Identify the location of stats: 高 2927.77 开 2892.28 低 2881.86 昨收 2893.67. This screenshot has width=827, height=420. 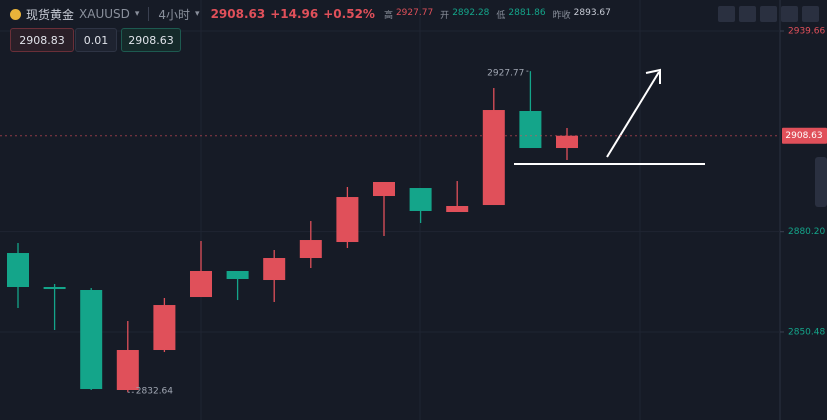
(499, 14).